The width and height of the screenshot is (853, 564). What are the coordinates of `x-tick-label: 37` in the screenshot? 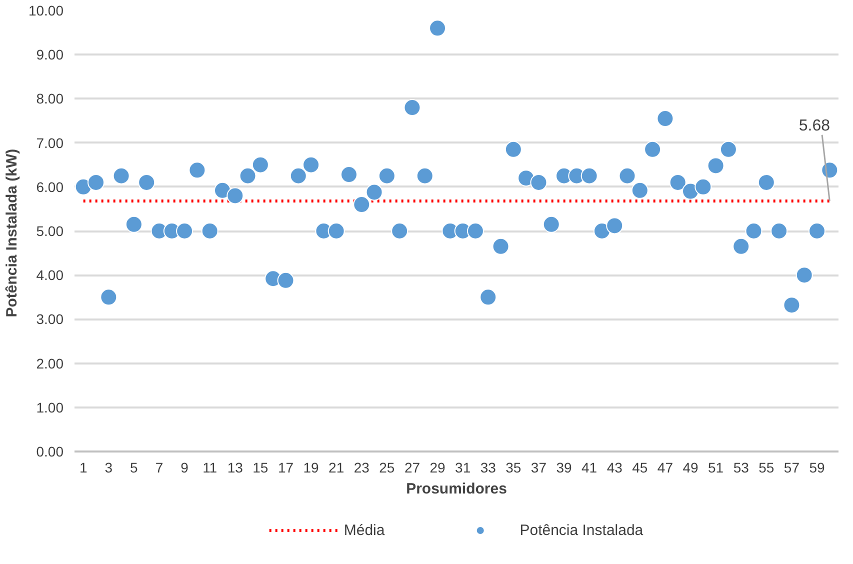 It's located at (538, 468).